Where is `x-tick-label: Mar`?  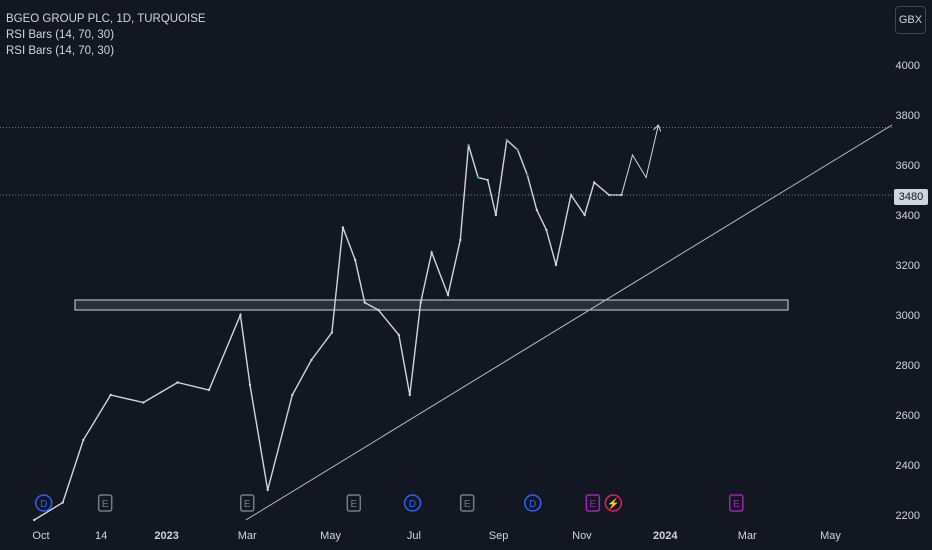 x-tick-label: Mar is located at coordinates (247, 536).